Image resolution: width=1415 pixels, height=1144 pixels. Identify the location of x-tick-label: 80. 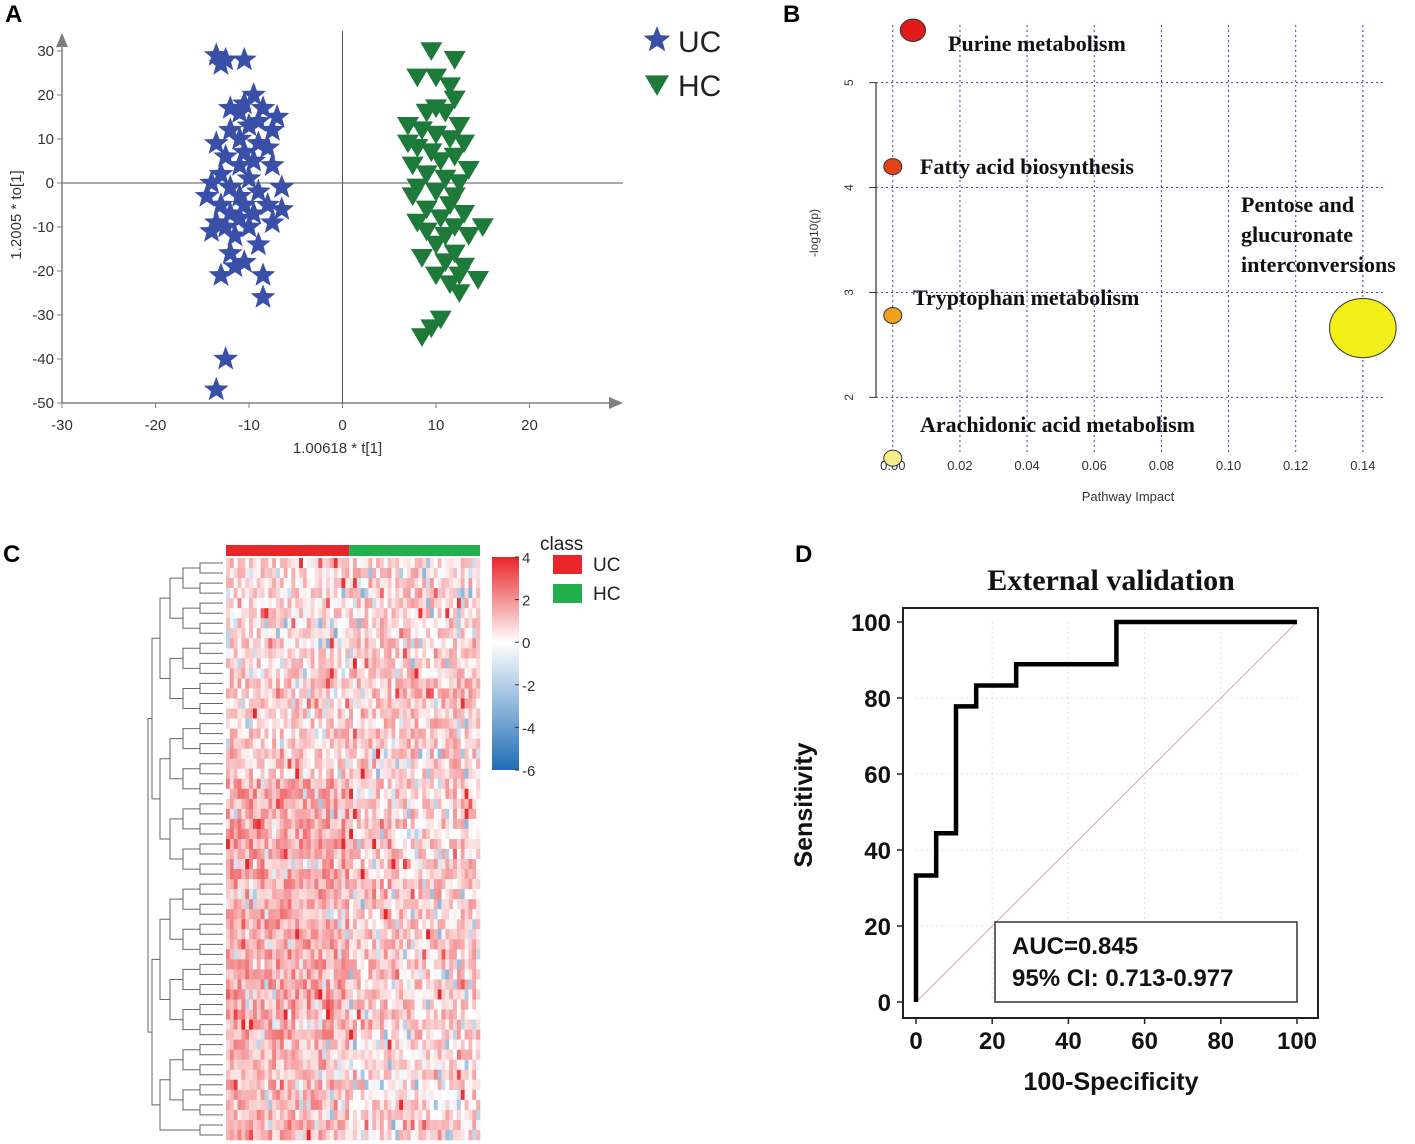
(1220, 1041).